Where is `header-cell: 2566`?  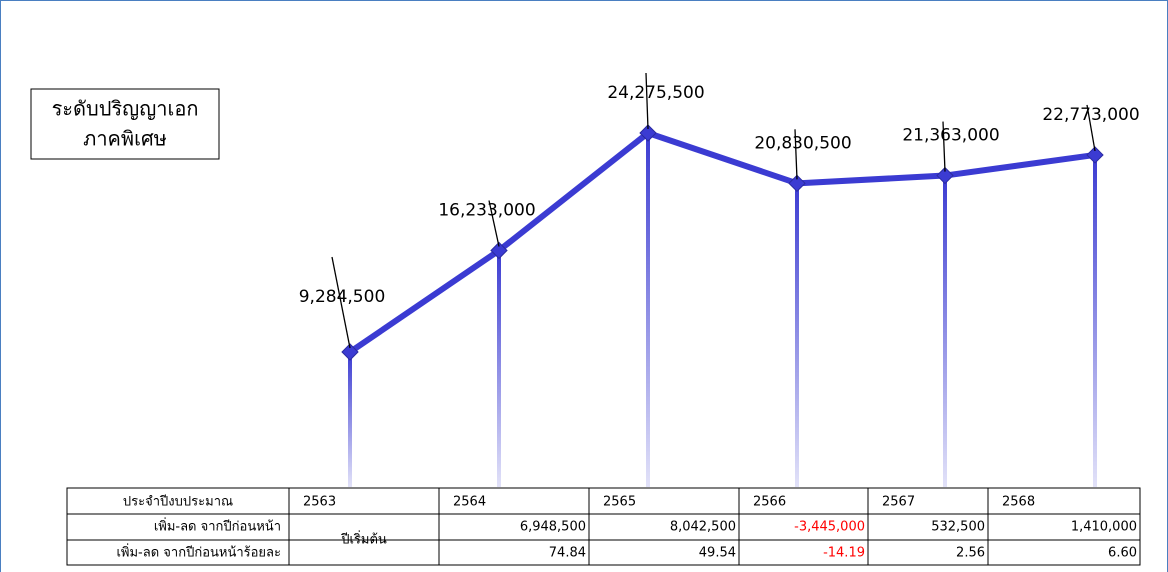
header-cell: 2566 is located at coordinates (769, 502).